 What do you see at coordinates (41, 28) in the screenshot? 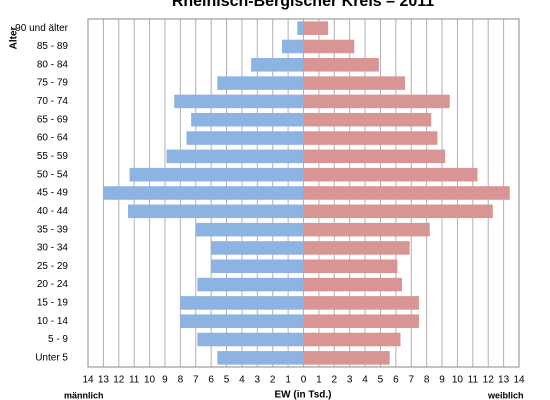
I see `y-tick-label: 90 und älter` at bounding box center [41, 28].